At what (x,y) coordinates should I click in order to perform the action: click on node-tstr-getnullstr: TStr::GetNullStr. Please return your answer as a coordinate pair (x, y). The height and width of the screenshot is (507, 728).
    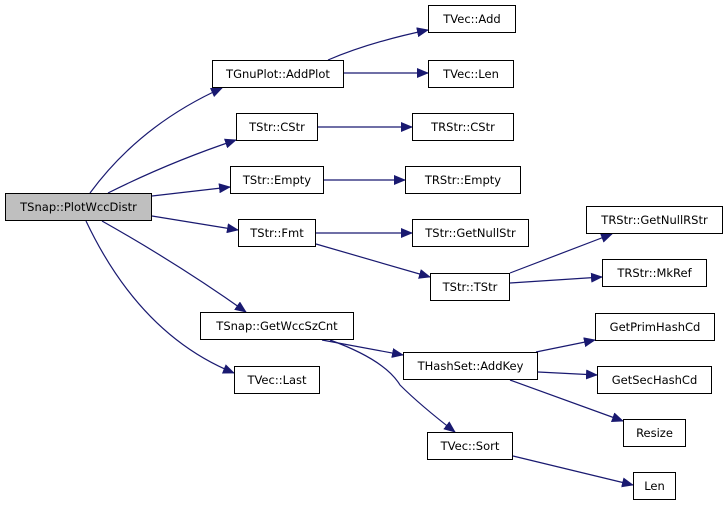
    Looking at the image, I should click on (470, 233).